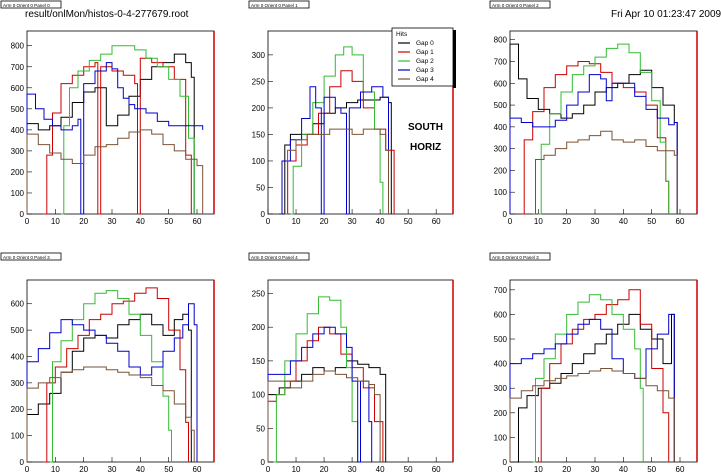 Image resolution: width=721 pixels, height=474 pixels. Describe the element at coordinates (425, 127) in the screenshot. I see `side-label-south: SOUTH` at that location.